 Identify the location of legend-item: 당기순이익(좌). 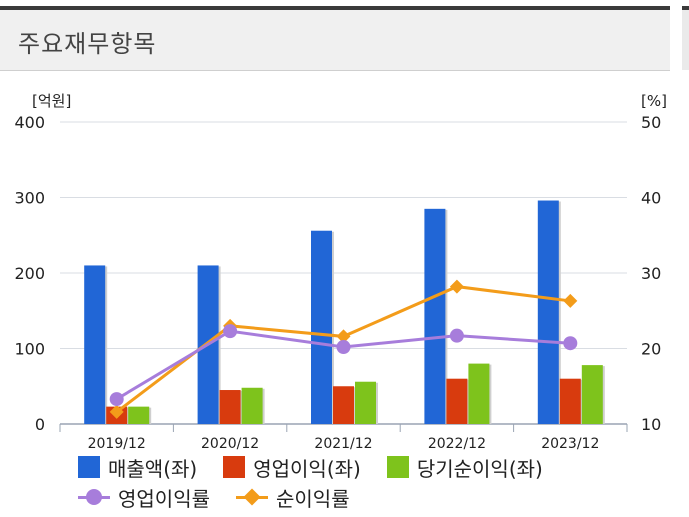
(464, 467).